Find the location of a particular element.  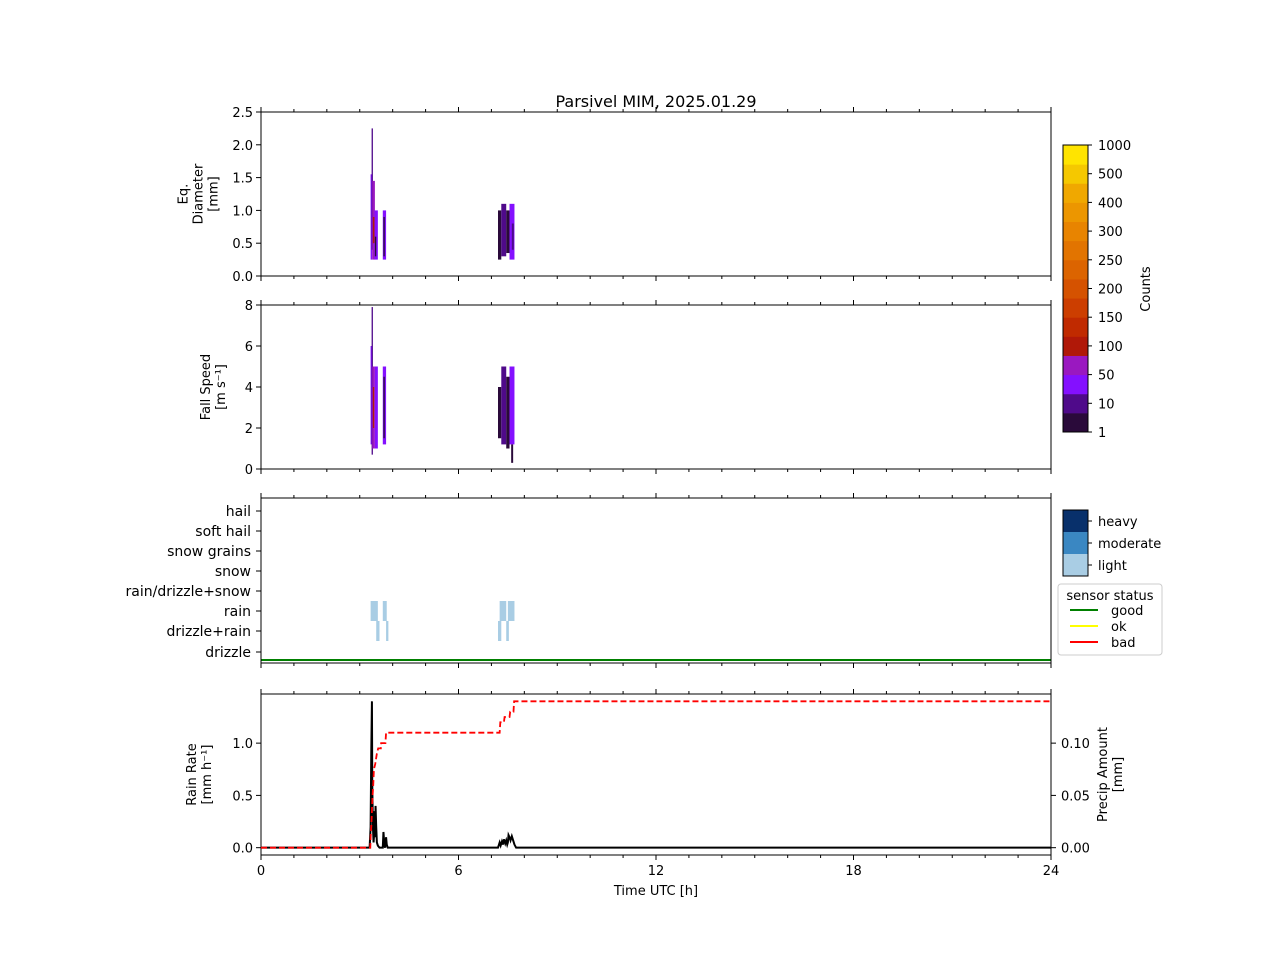

rain-xtick-label: 24 is located at coordinates (1051, 871).